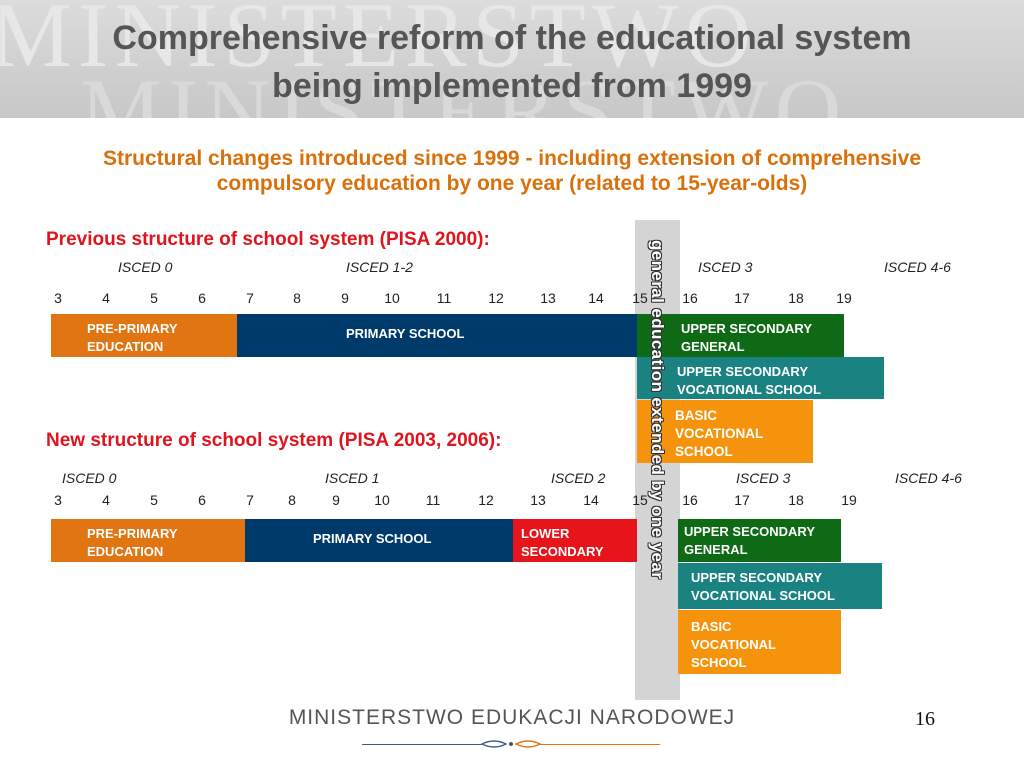 This screenshot has height=768, width=1024. What do you see at coordinates (89, 478) in the screenshot?
I see `new-isced-label: ISCED 0` at bounding box center [89, 478].